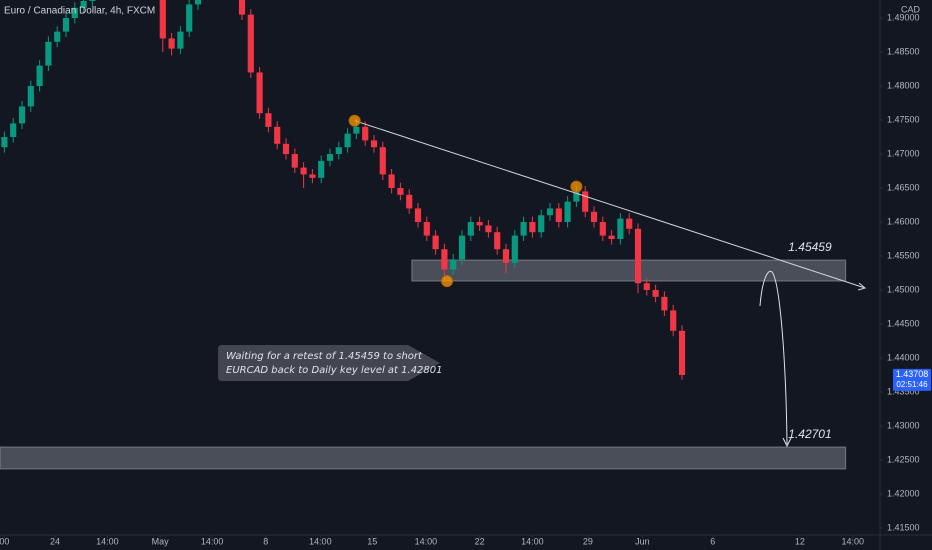 This screenshot has height=550, width=932. I want to click on y-tick-label: 1.44000, so click(903, 357).